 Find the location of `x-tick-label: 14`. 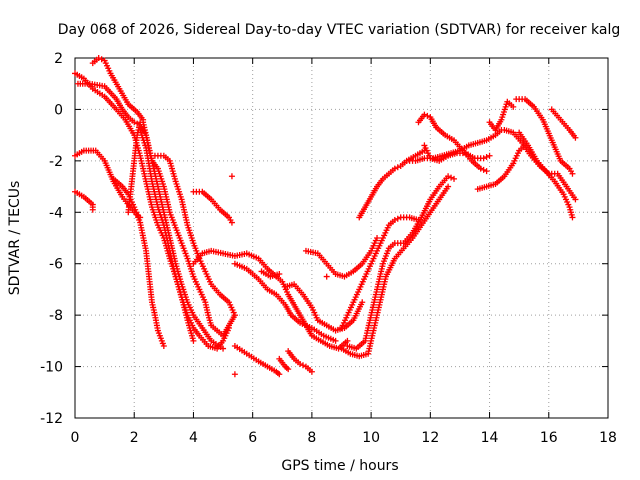

x-tick-label: 14 is located at coordinates (490, 438).